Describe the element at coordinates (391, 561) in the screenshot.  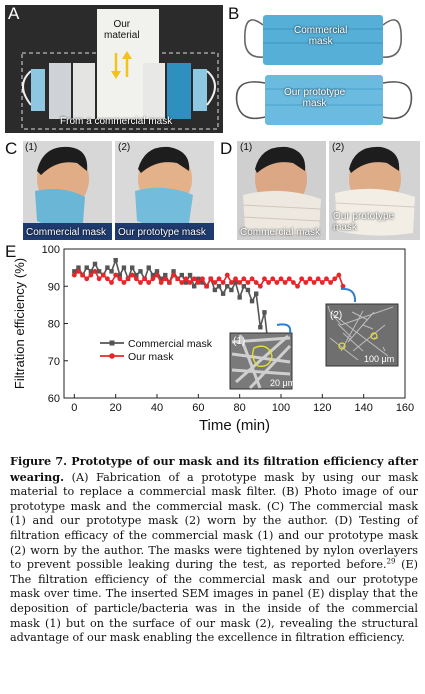
I see `caption-reference: 29` at that location.